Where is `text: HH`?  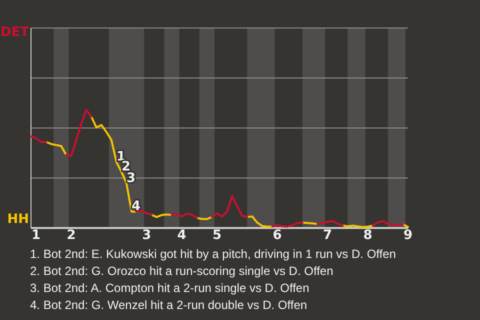 text: HH is located at coordinates (18, 219).